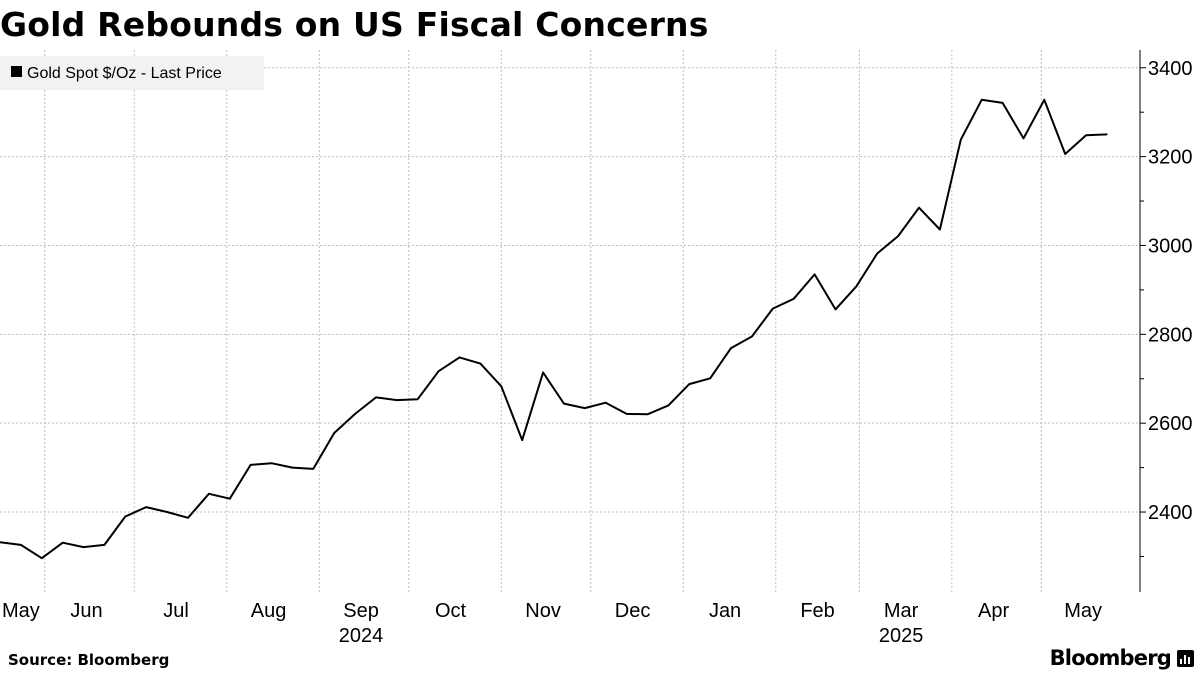  Describe the element at coordinates (16, 71) in the screenshot. I see `legend-swatch` at that location.